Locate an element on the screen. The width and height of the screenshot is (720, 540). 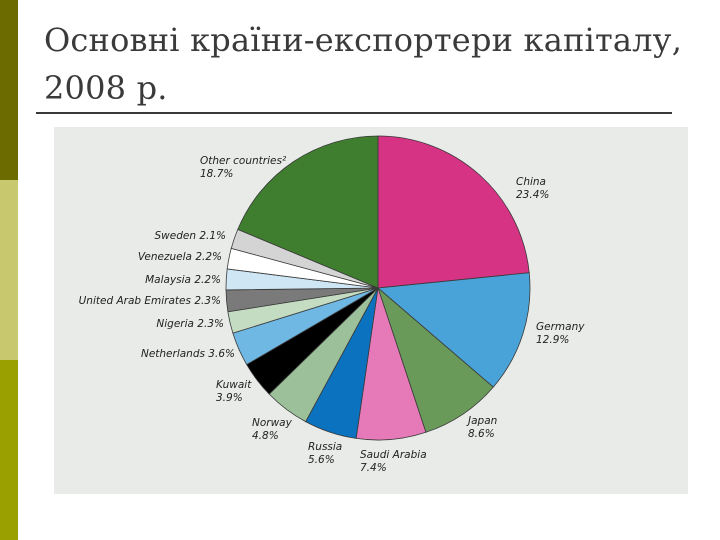
slice-label: Malaysia 2.2% is located at coordinates (183, 280).